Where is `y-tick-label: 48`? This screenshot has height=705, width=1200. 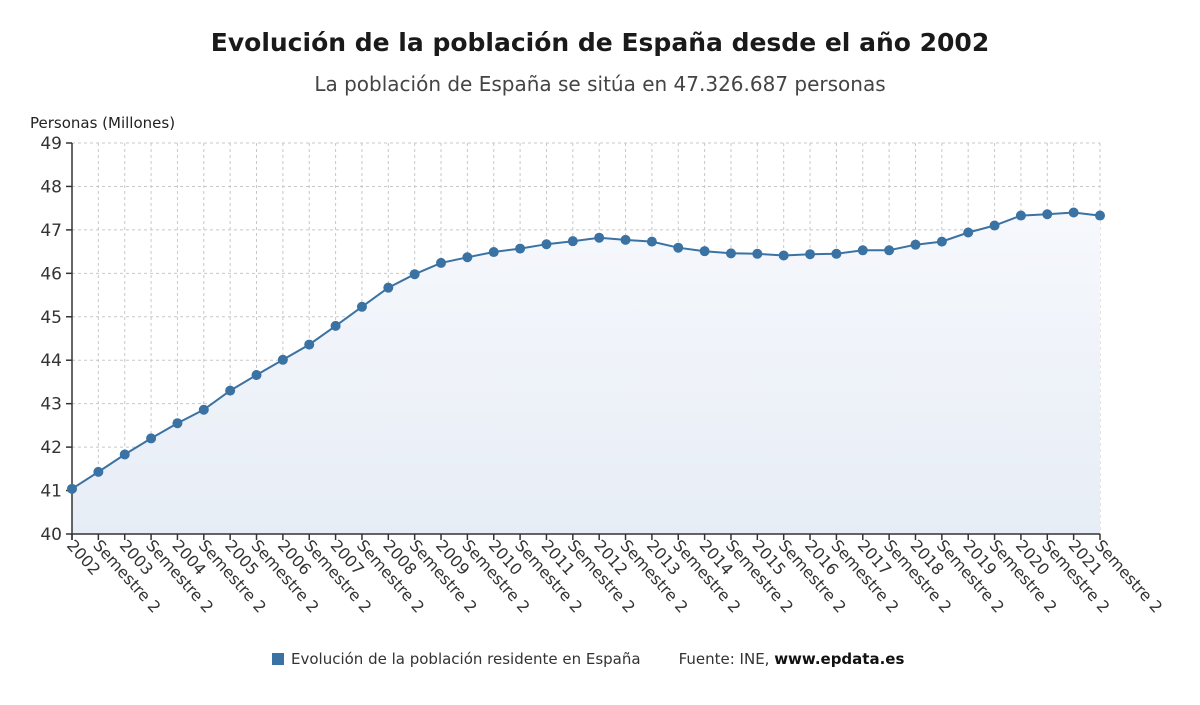 y-tick-label: 48 is located at coordinates (51, 187).